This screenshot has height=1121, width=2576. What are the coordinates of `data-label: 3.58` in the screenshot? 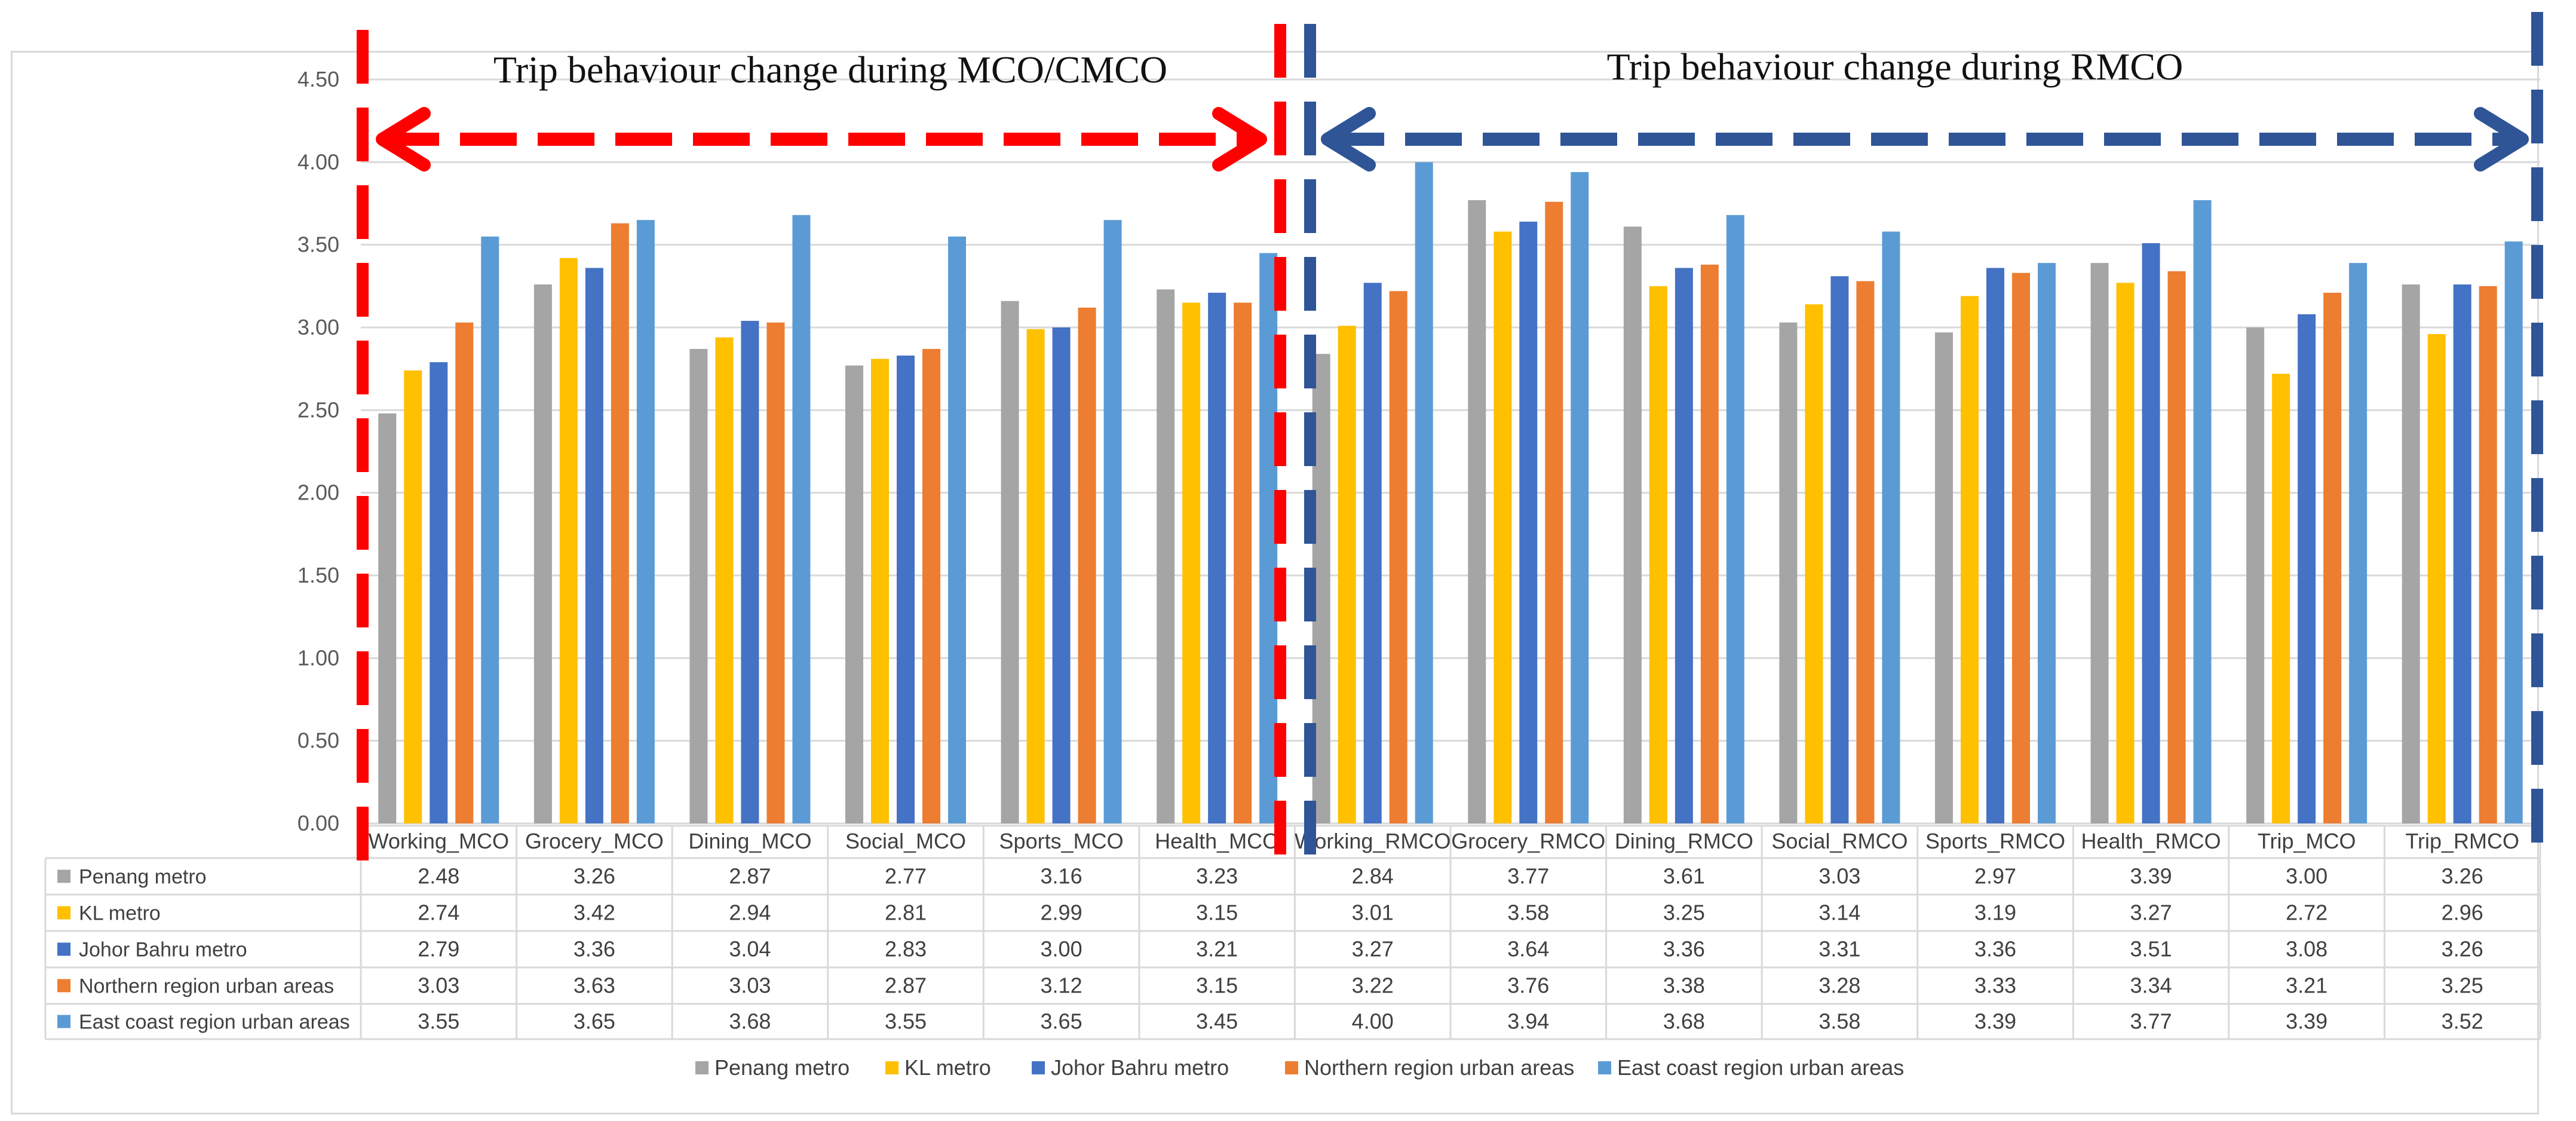 It's located at (1528, 913).